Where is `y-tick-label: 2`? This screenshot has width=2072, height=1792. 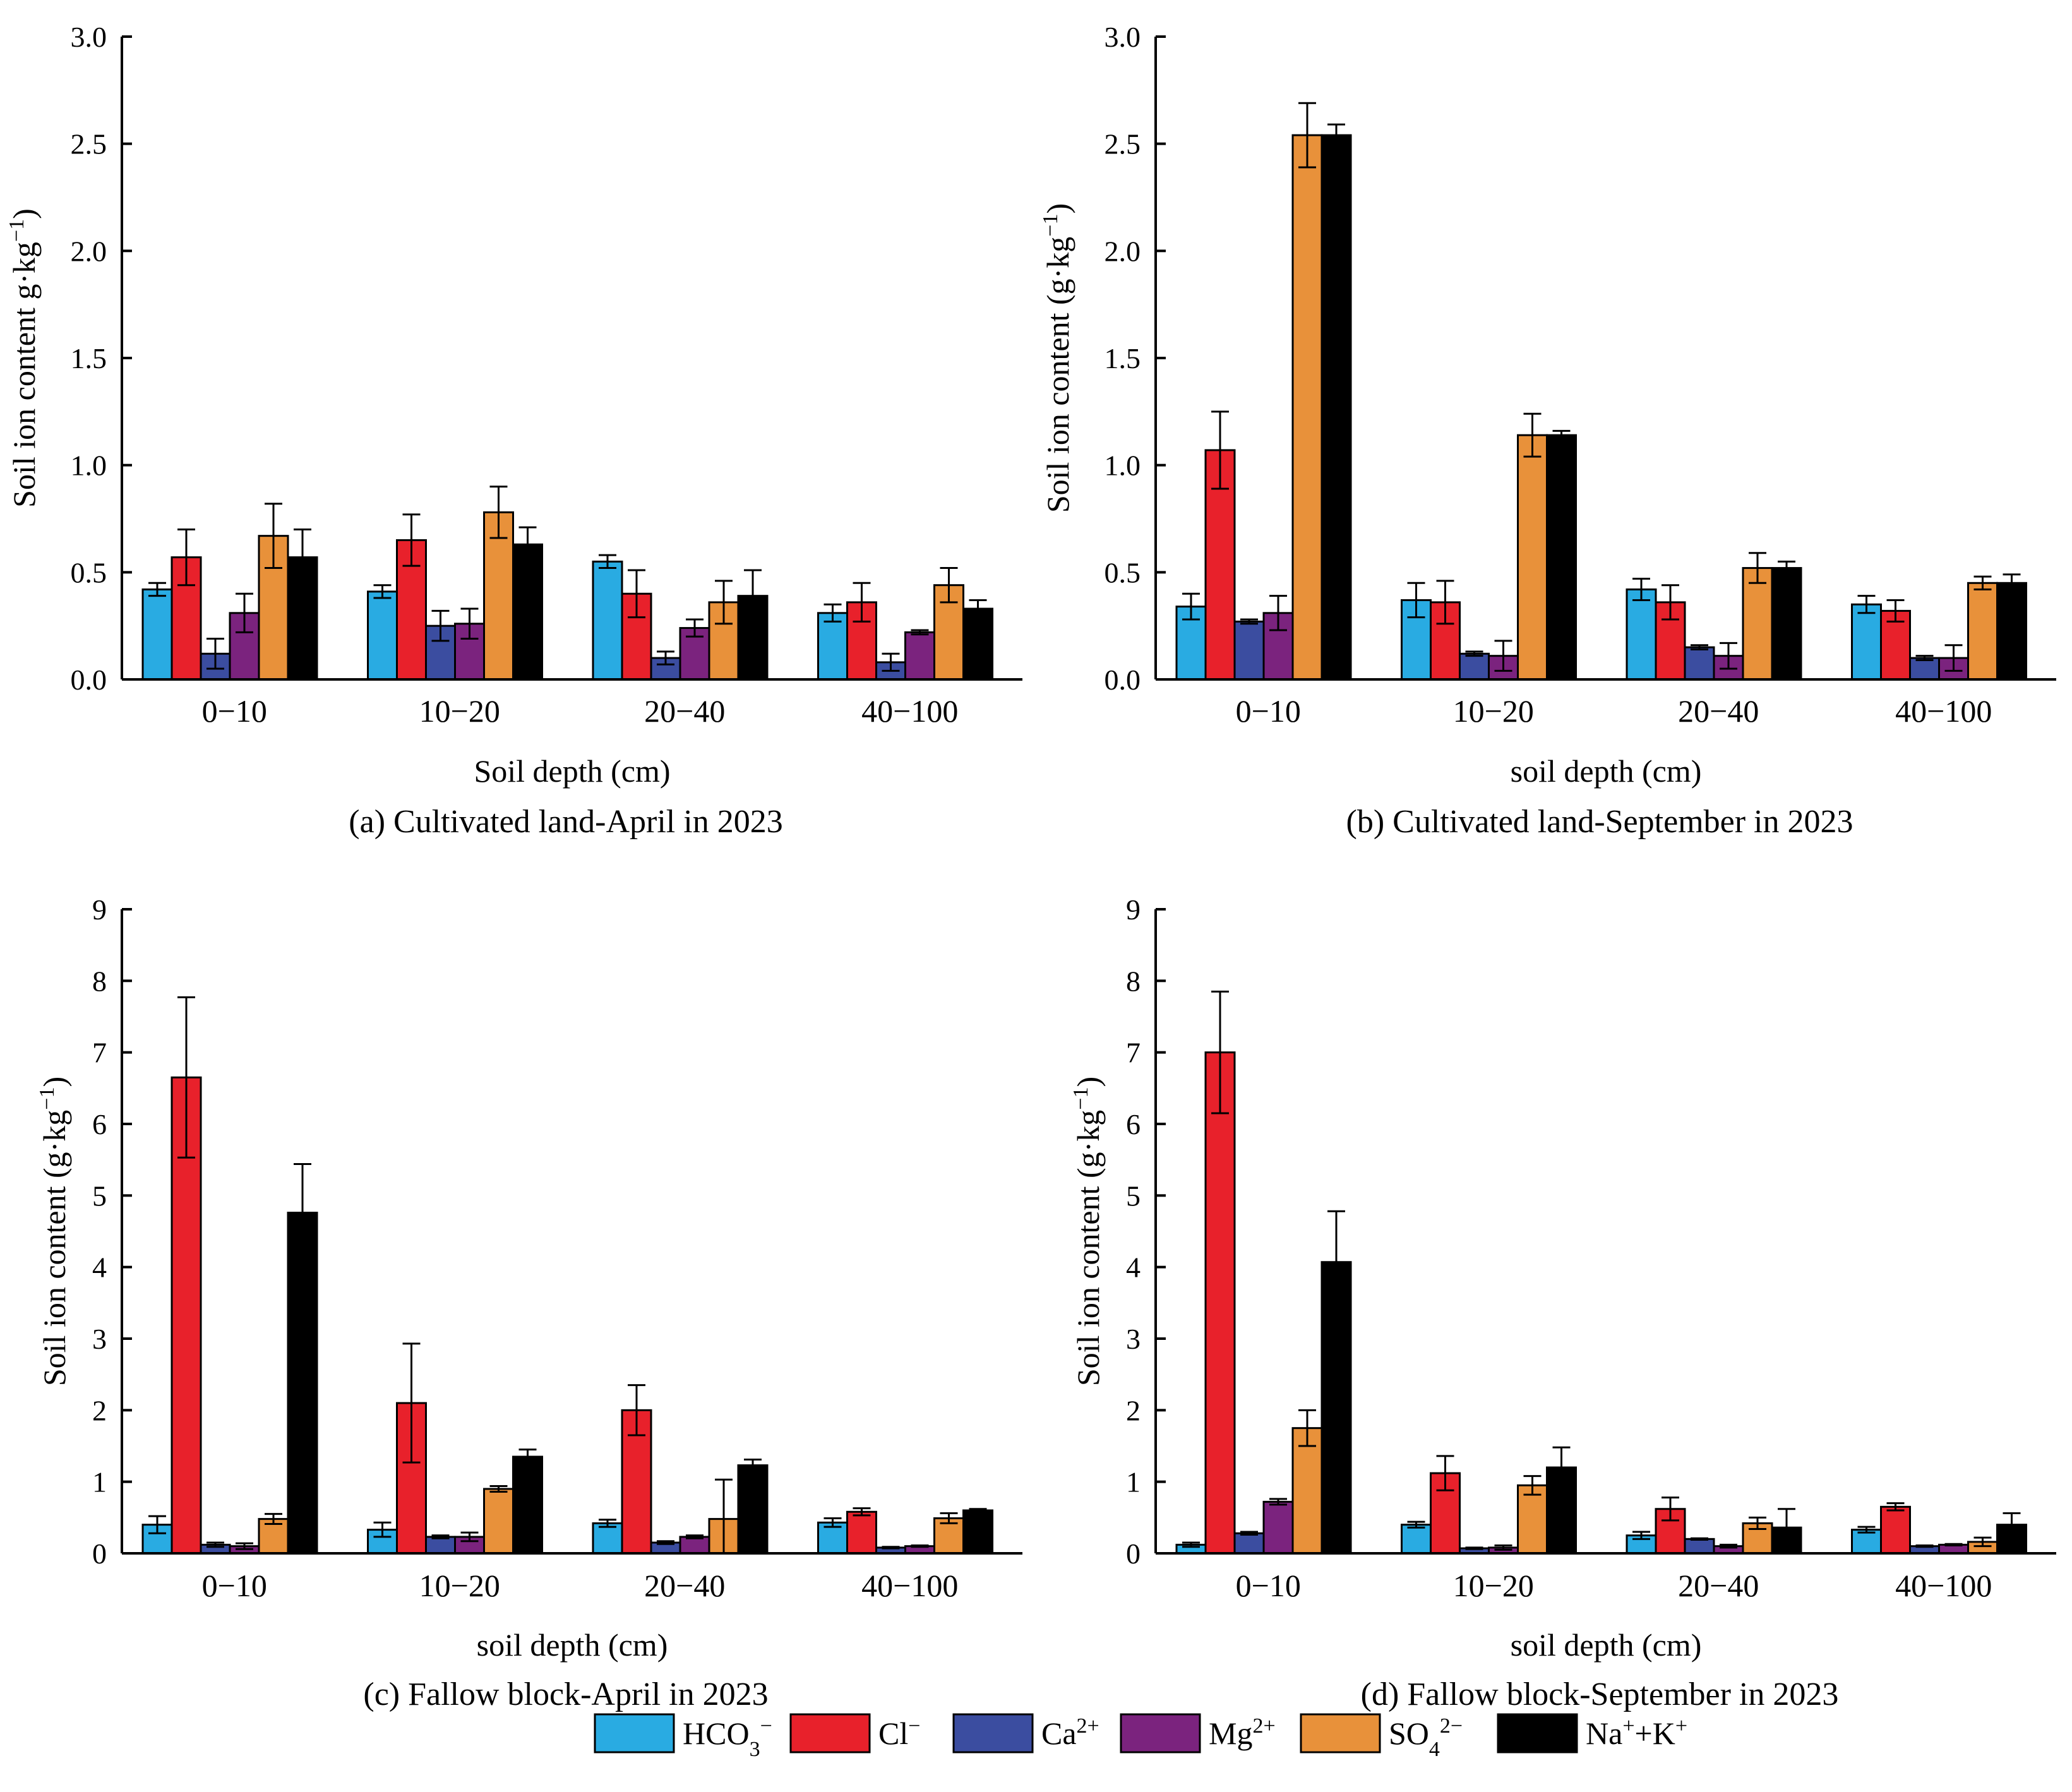
y-tick-label: 2 is located at coordinates (99, 1410).